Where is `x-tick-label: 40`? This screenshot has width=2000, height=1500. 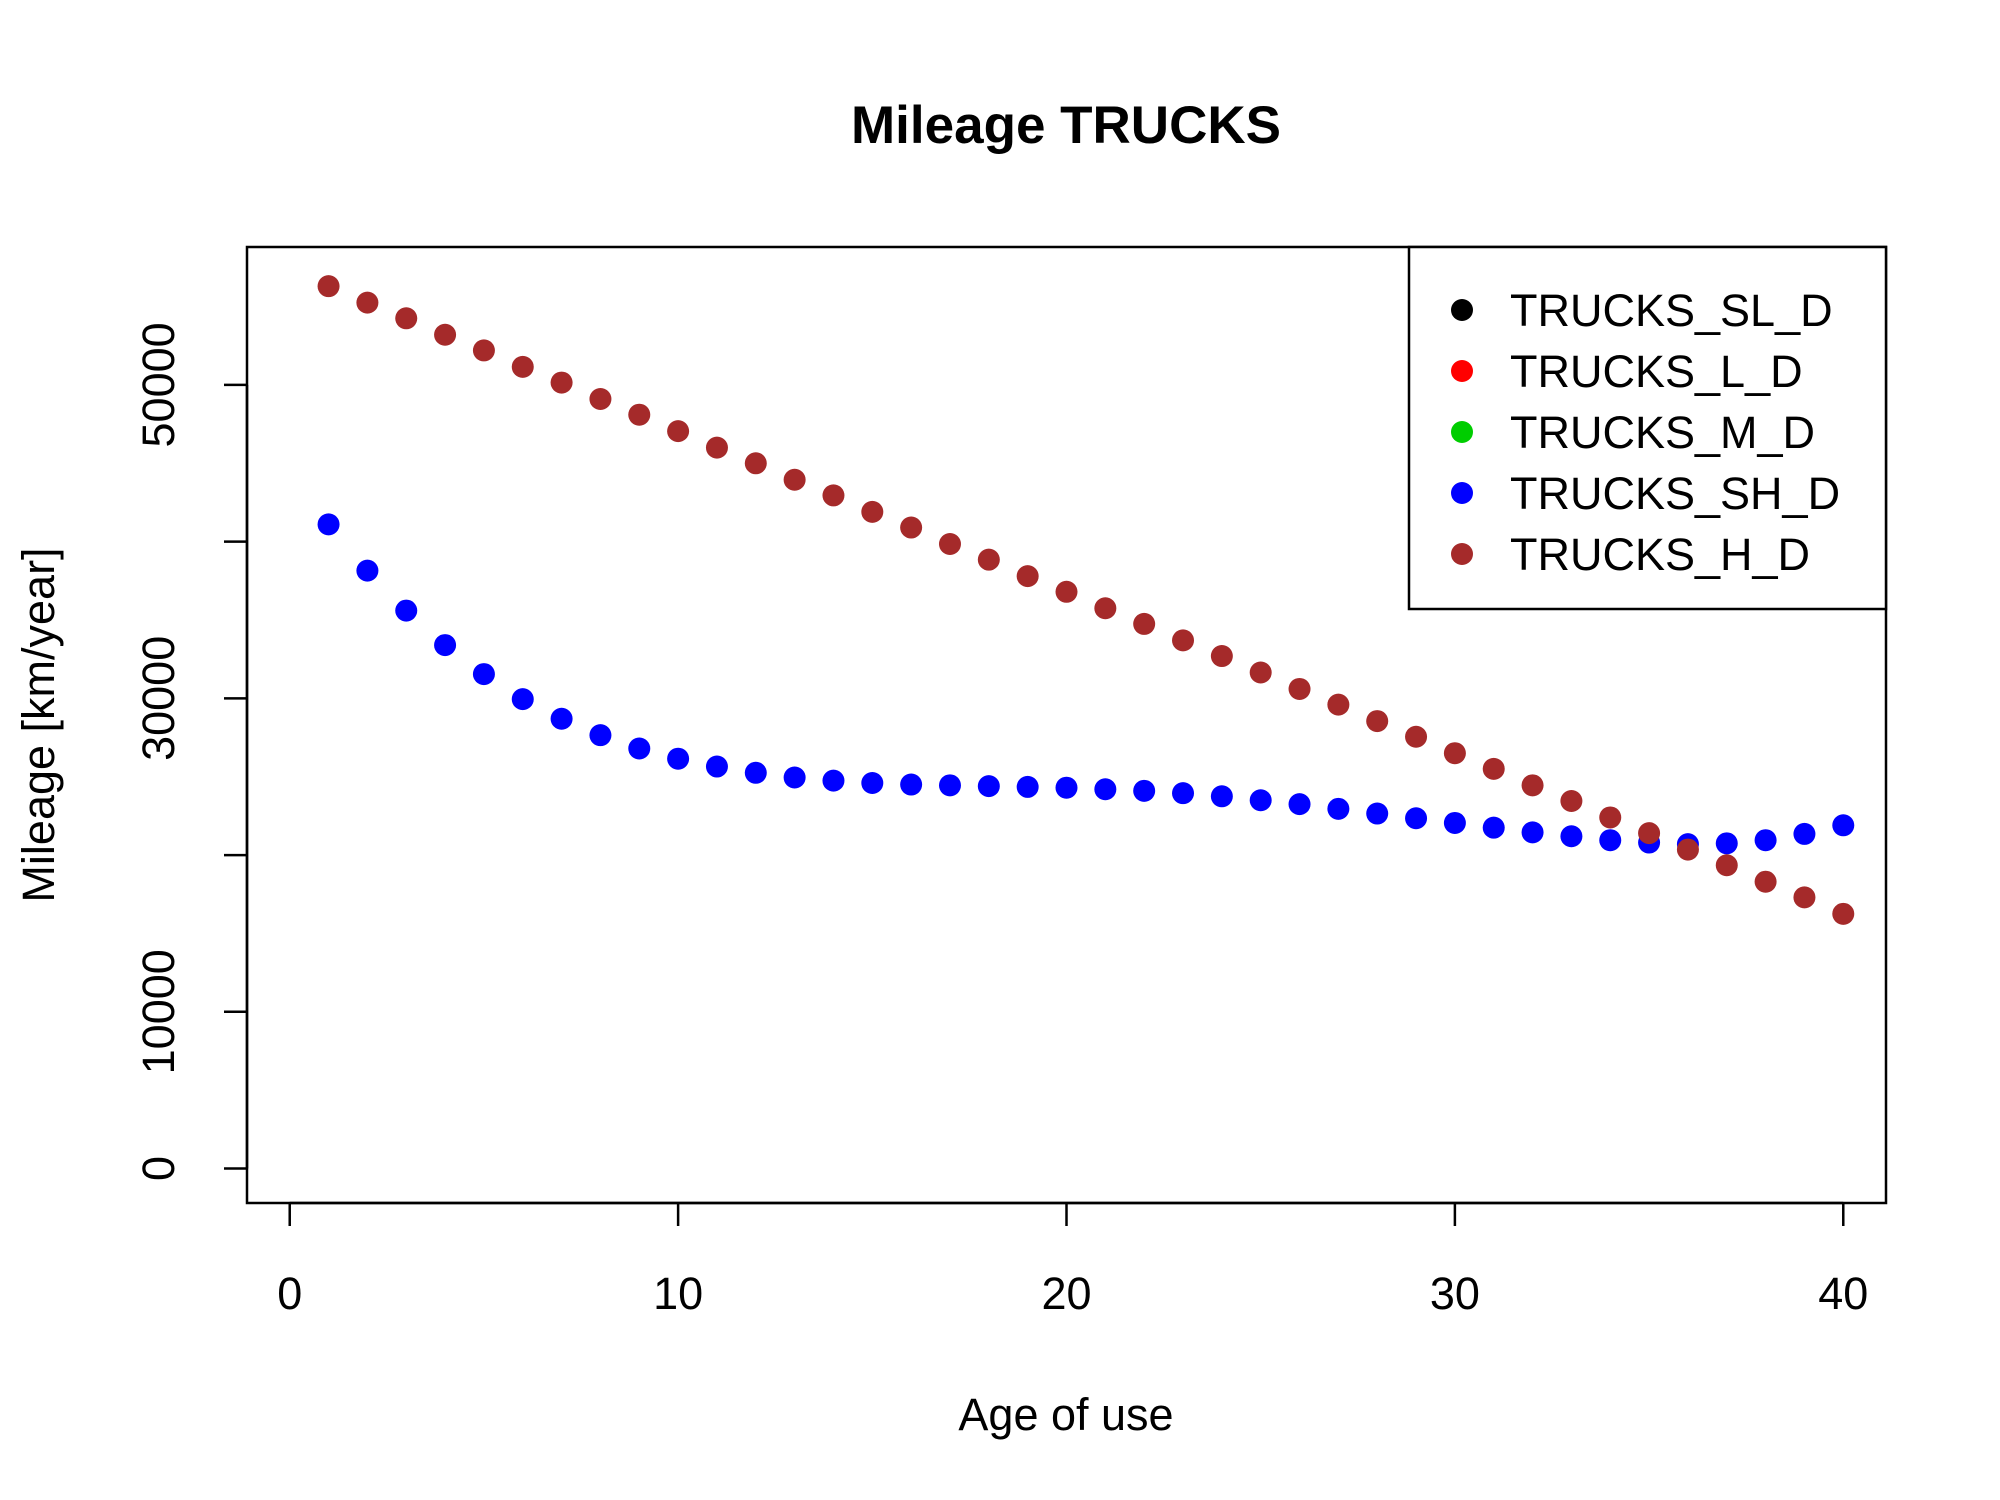 x-tick-label: 40 is located at coordinates (1843, 1293).